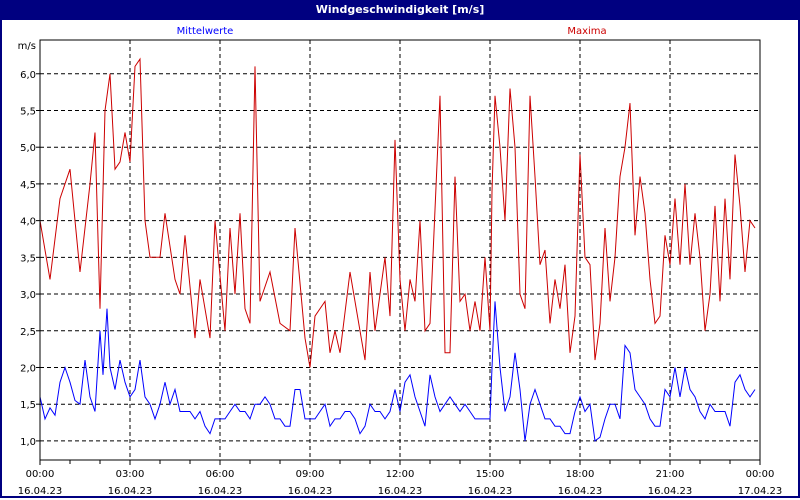 This screenshot has width=800, height=500. What do you see at coordinates (27, 46) in the screenshot?
I see `y-axis-label: m/s` at bounding box center [27, 46].